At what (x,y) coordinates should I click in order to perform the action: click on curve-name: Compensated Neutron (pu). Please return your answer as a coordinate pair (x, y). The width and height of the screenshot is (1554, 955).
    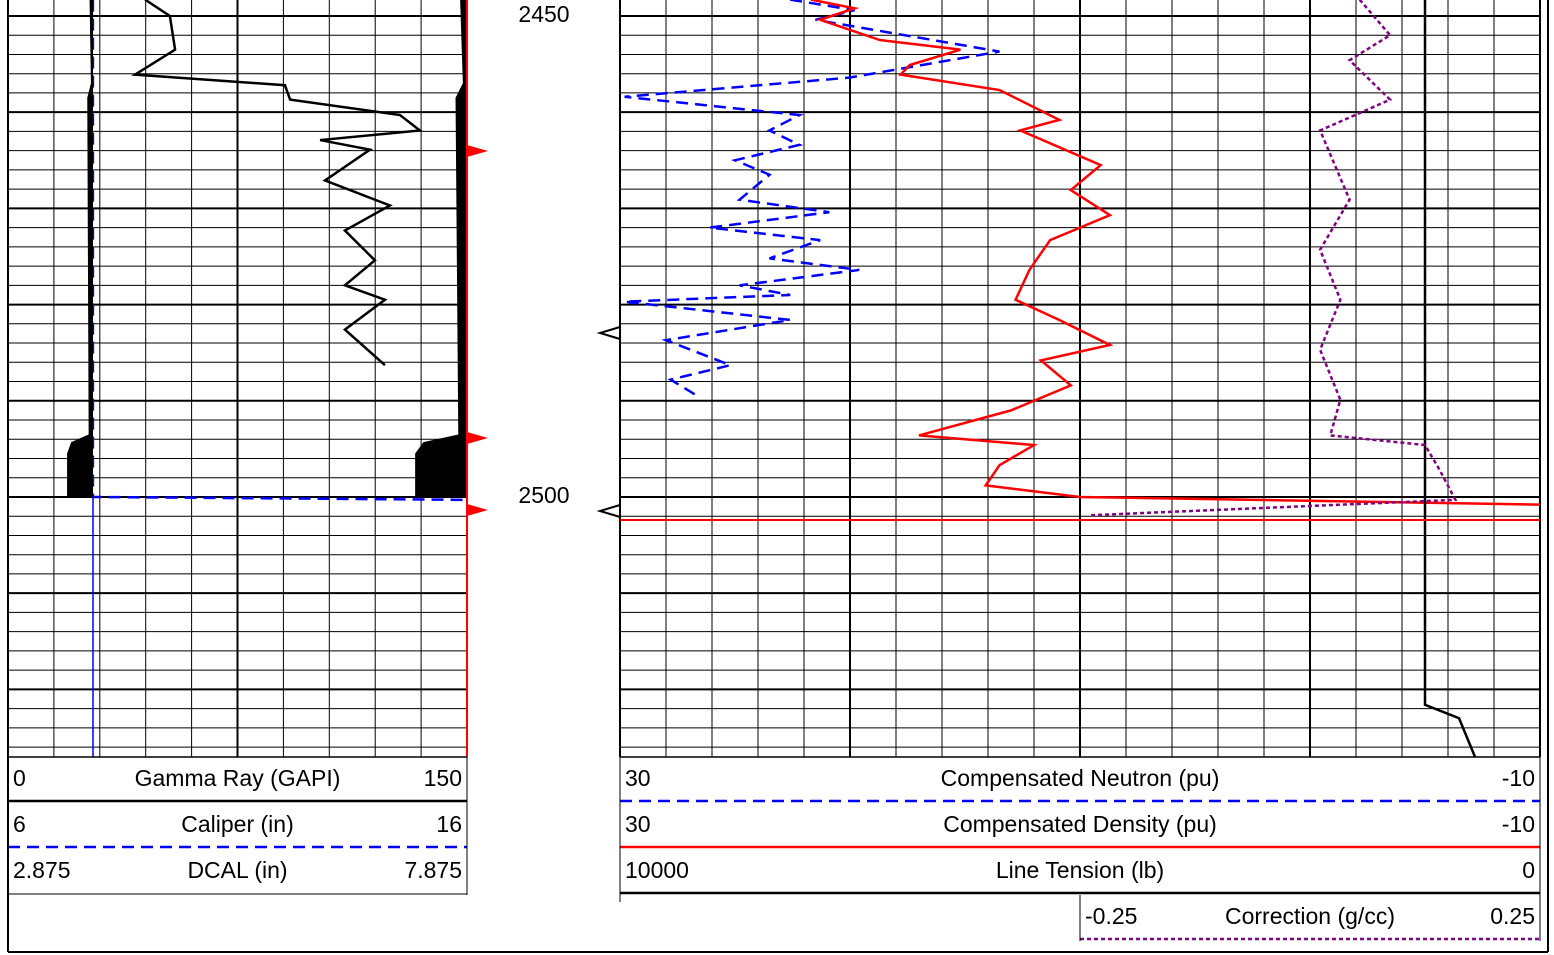
    Looking at the image, I should click on (1080, 778).